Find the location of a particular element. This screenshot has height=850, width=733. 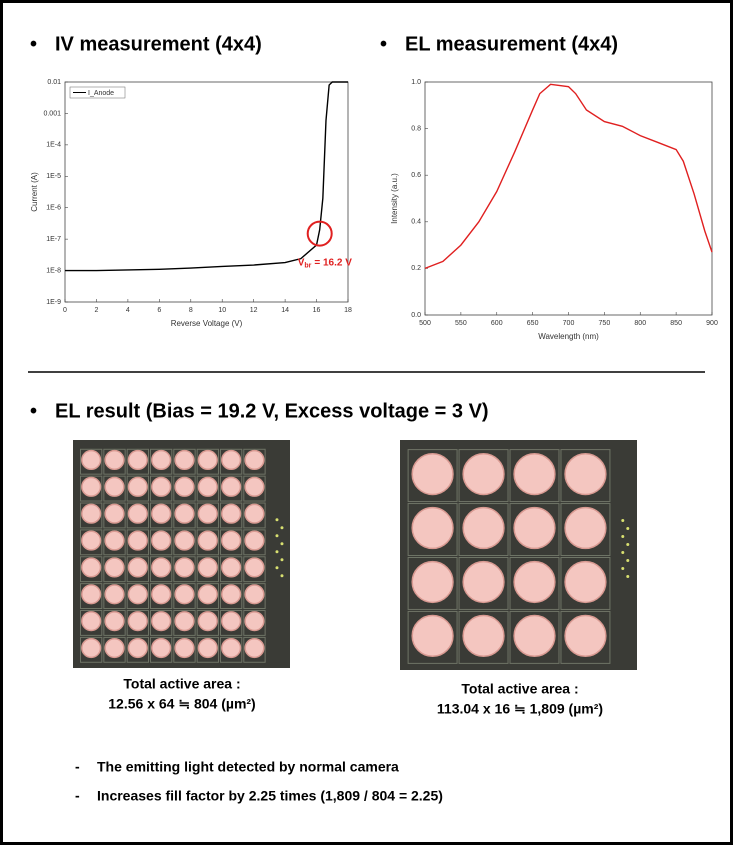

y-tick-label: 0.01 is located at coordinates (54, 82).